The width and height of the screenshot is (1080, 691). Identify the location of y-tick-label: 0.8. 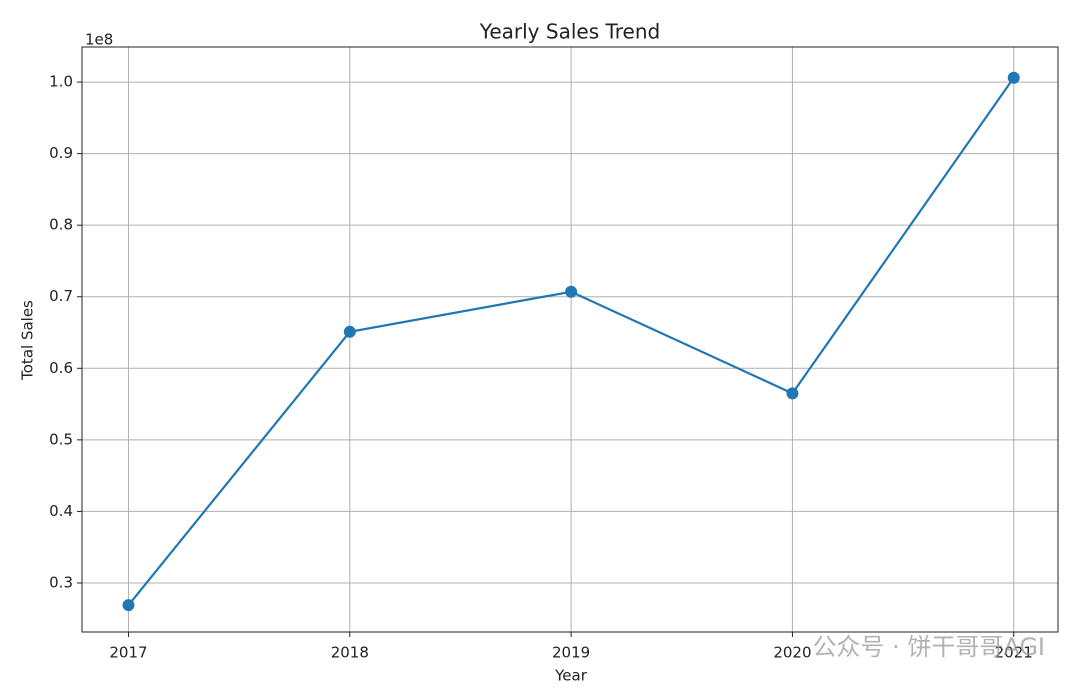
(61, 225).